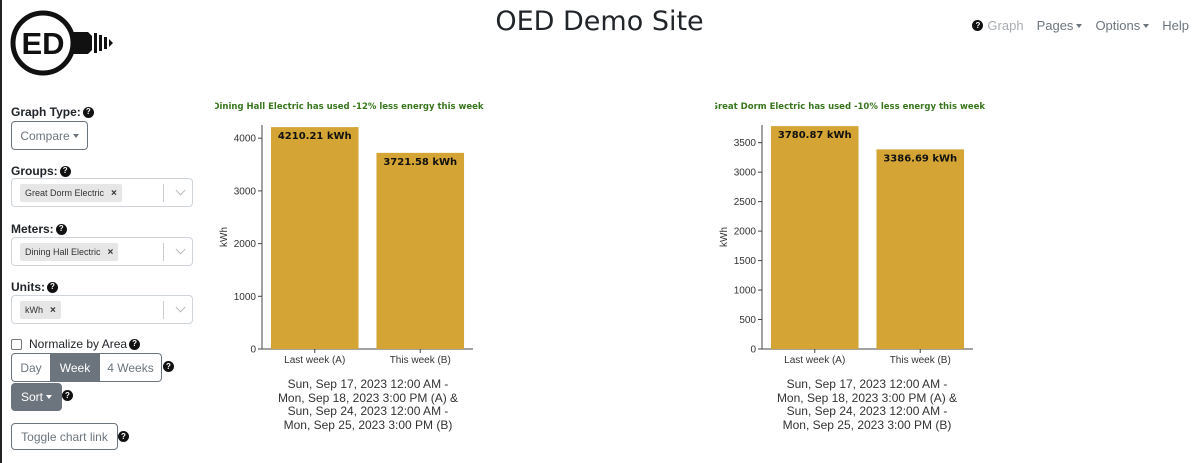  Describe the element at coordinates (1118, 25) in the screenshot. I see `nav-options-label: Options` at that location.